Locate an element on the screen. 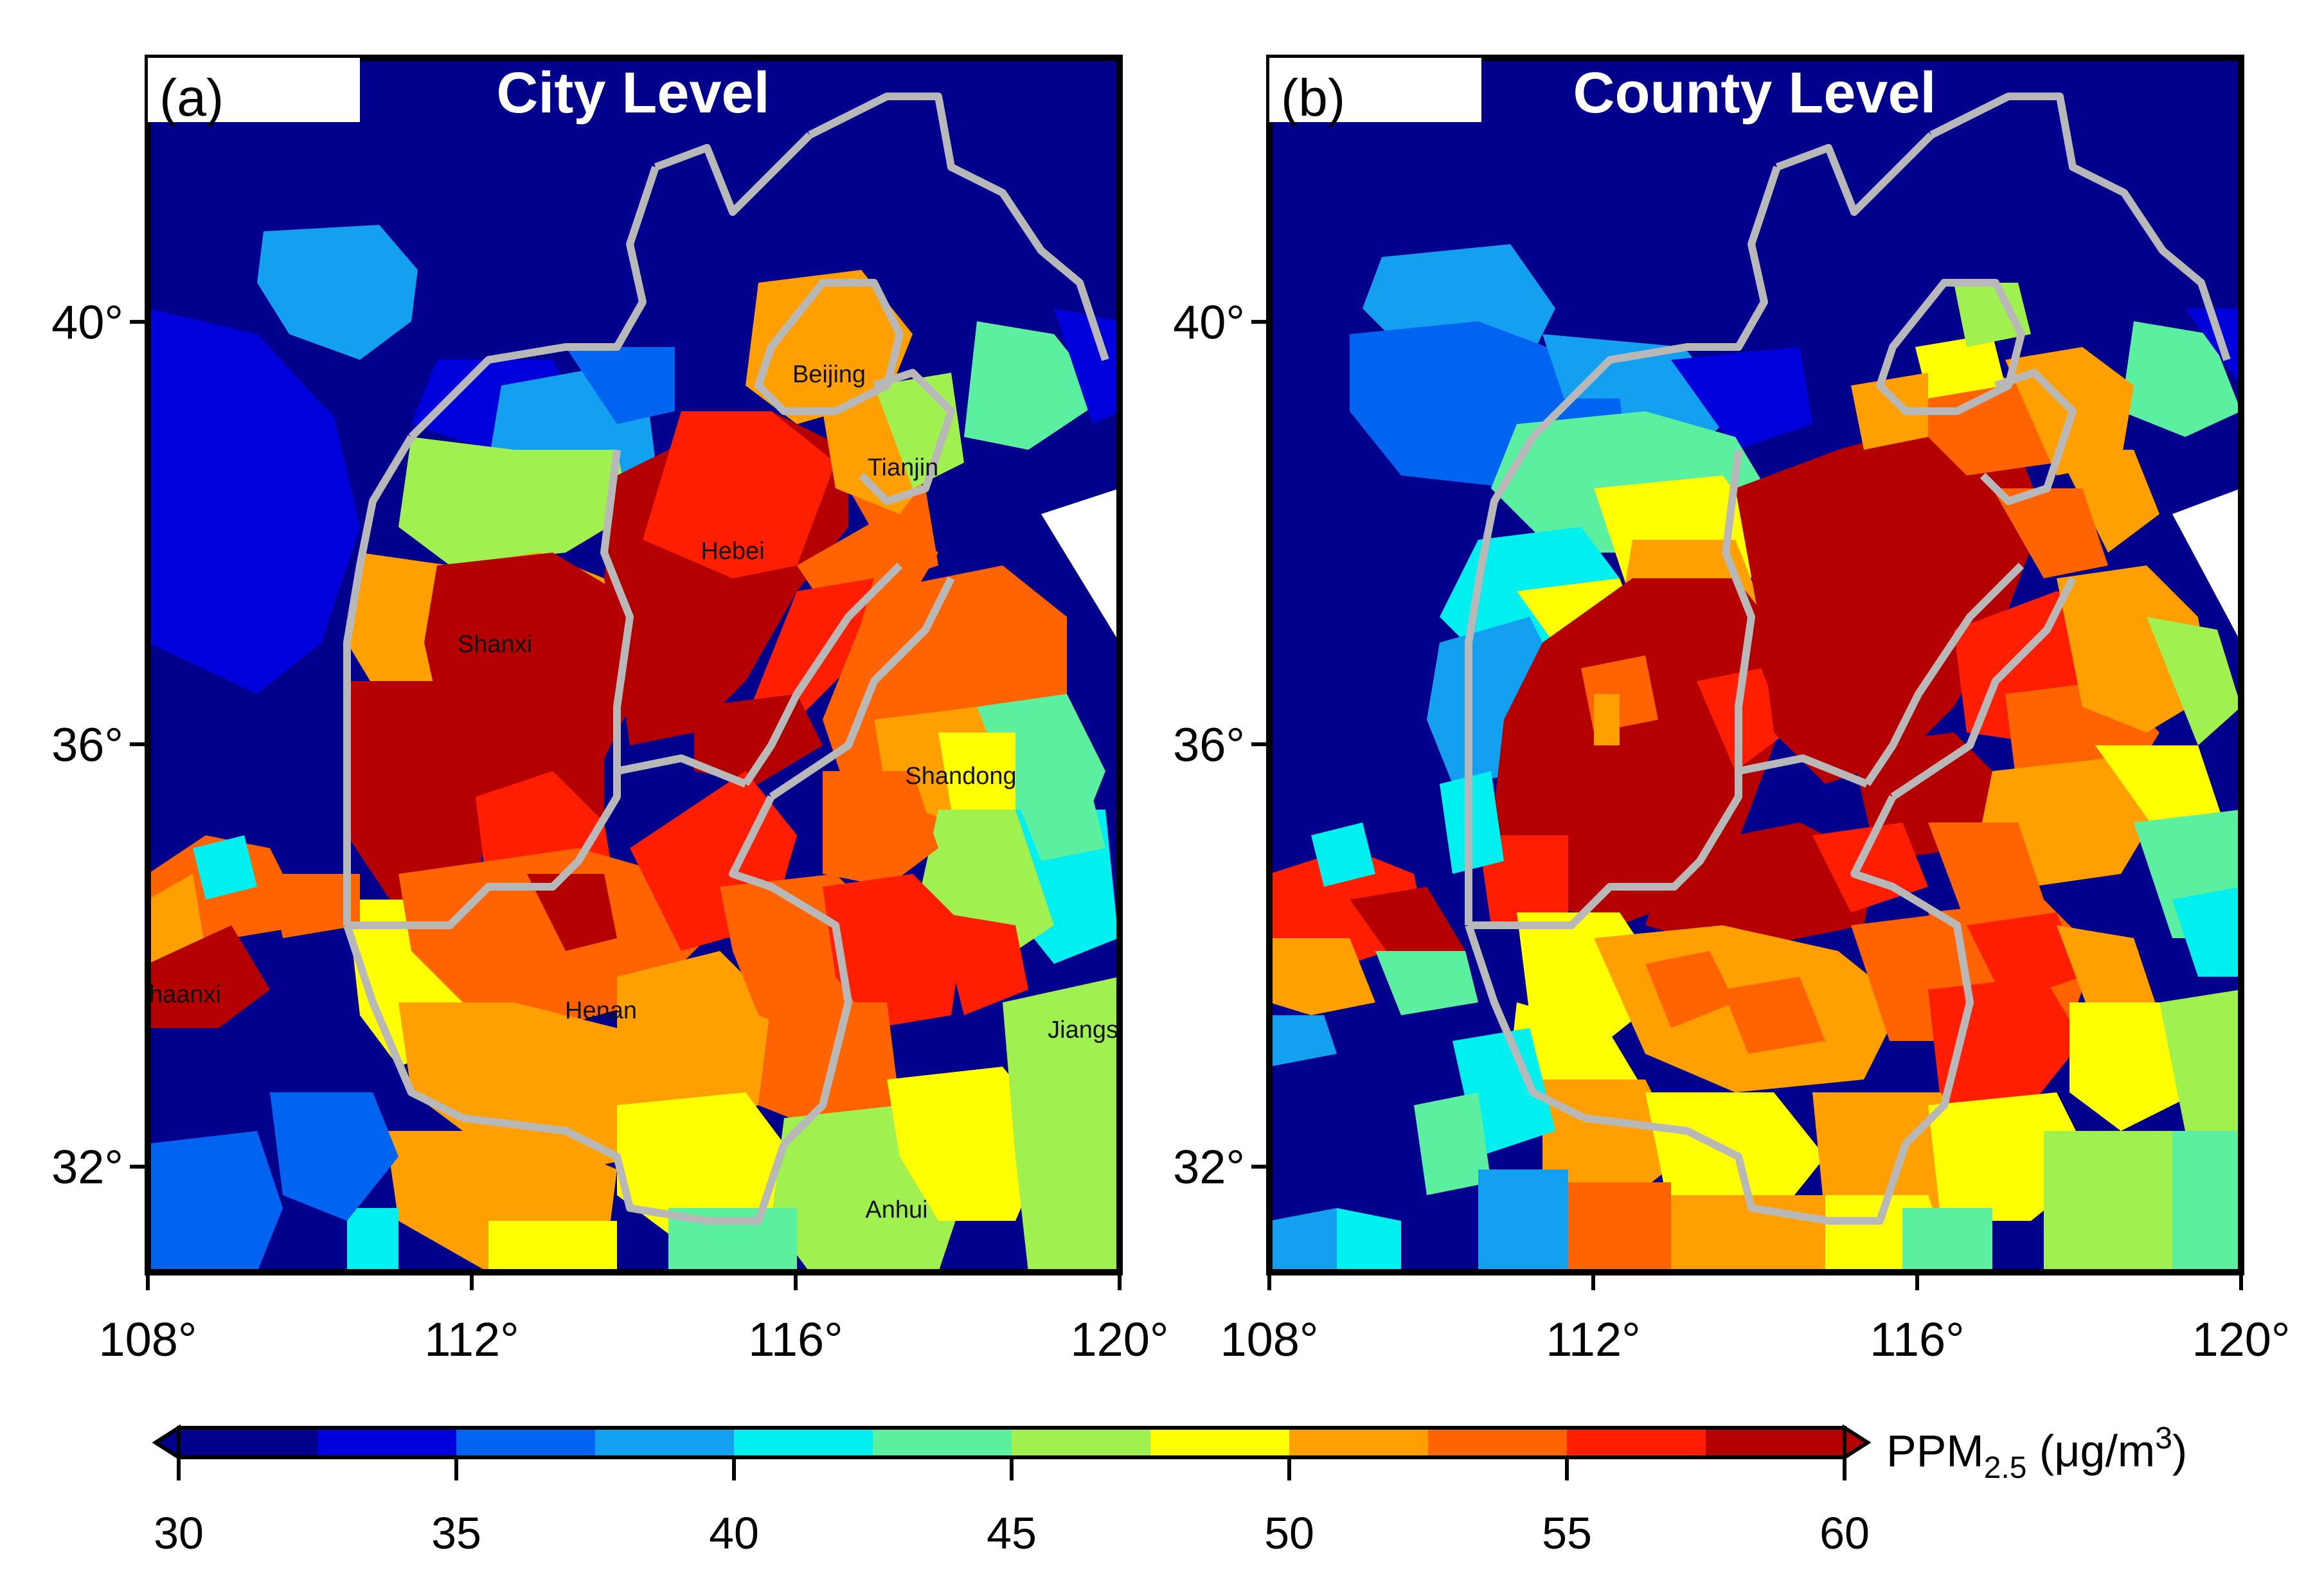 The height and width of the screenshot is (1573, 2324). province-label-beijing: Beijing is located at coordinates (829, 374).